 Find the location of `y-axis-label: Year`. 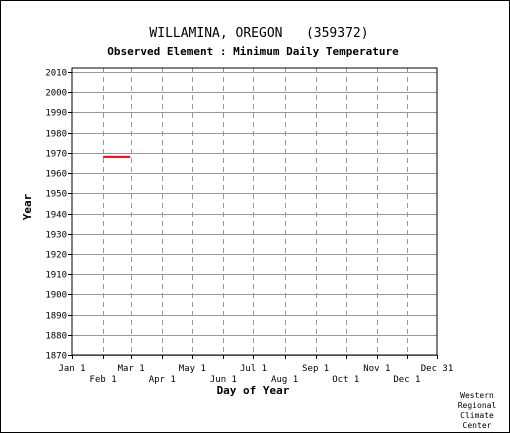

y-axis-label: Year is located at coordinates (27, 206).